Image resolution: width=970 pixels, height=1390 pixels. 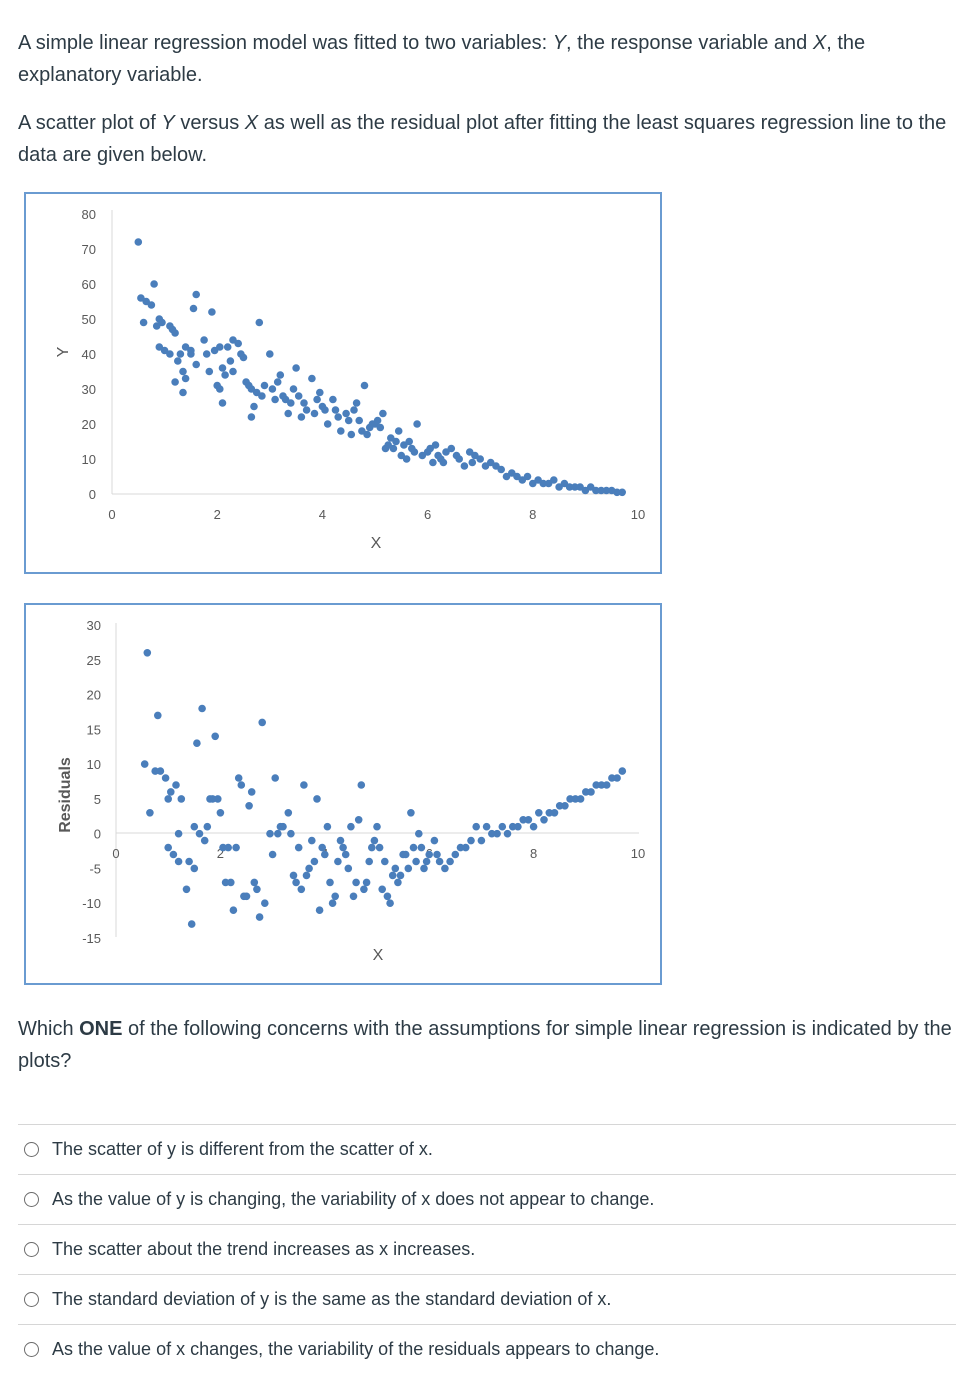 I want to click on x-tick-label: 6, so click(x=427, y=514).